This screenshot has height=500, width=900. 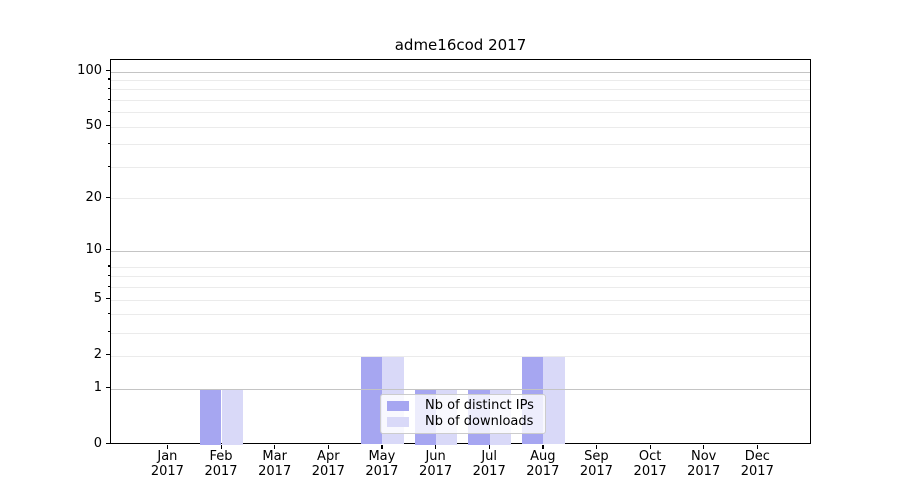 What do you see at coordinates (93, 126) in the screenshot?
I see `y-tick-label: 50` at bounding box center [93, 126].